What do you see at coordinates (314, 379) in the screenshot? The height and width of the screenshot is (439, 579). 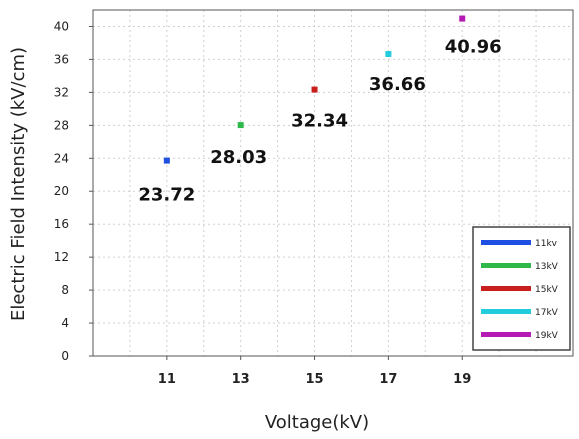 I see `x-tick-label: 15` at bounding box center [314, 379].